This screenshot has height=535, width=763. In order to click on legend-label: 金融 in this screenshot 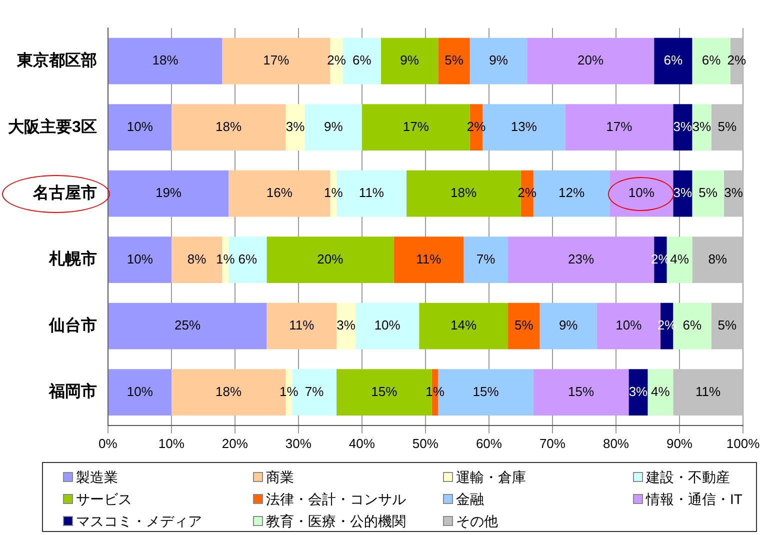, I will do `click(470, 499)`.